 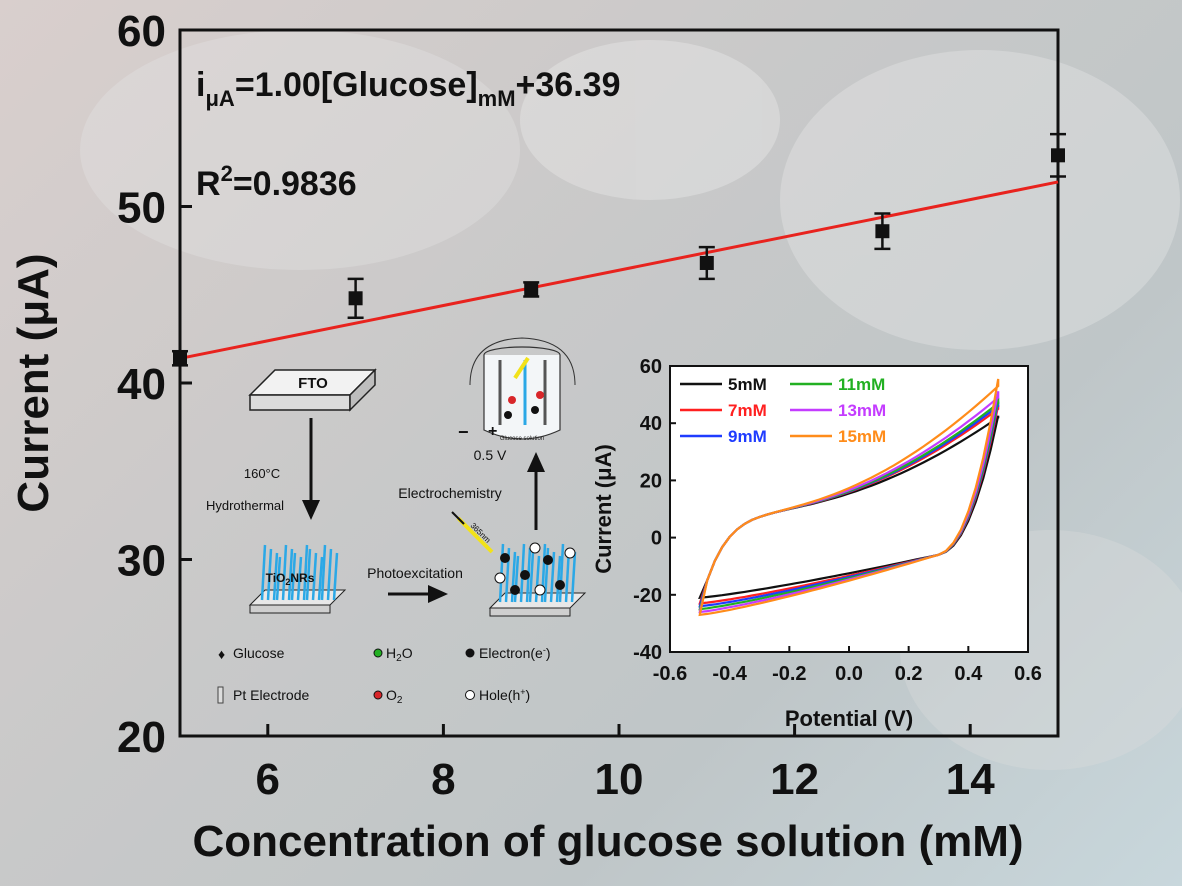 What do you see at coordinates (141, 737) in the screenshot?
I see `main-y-tick-label: 20` at bounding box center [141, 737].